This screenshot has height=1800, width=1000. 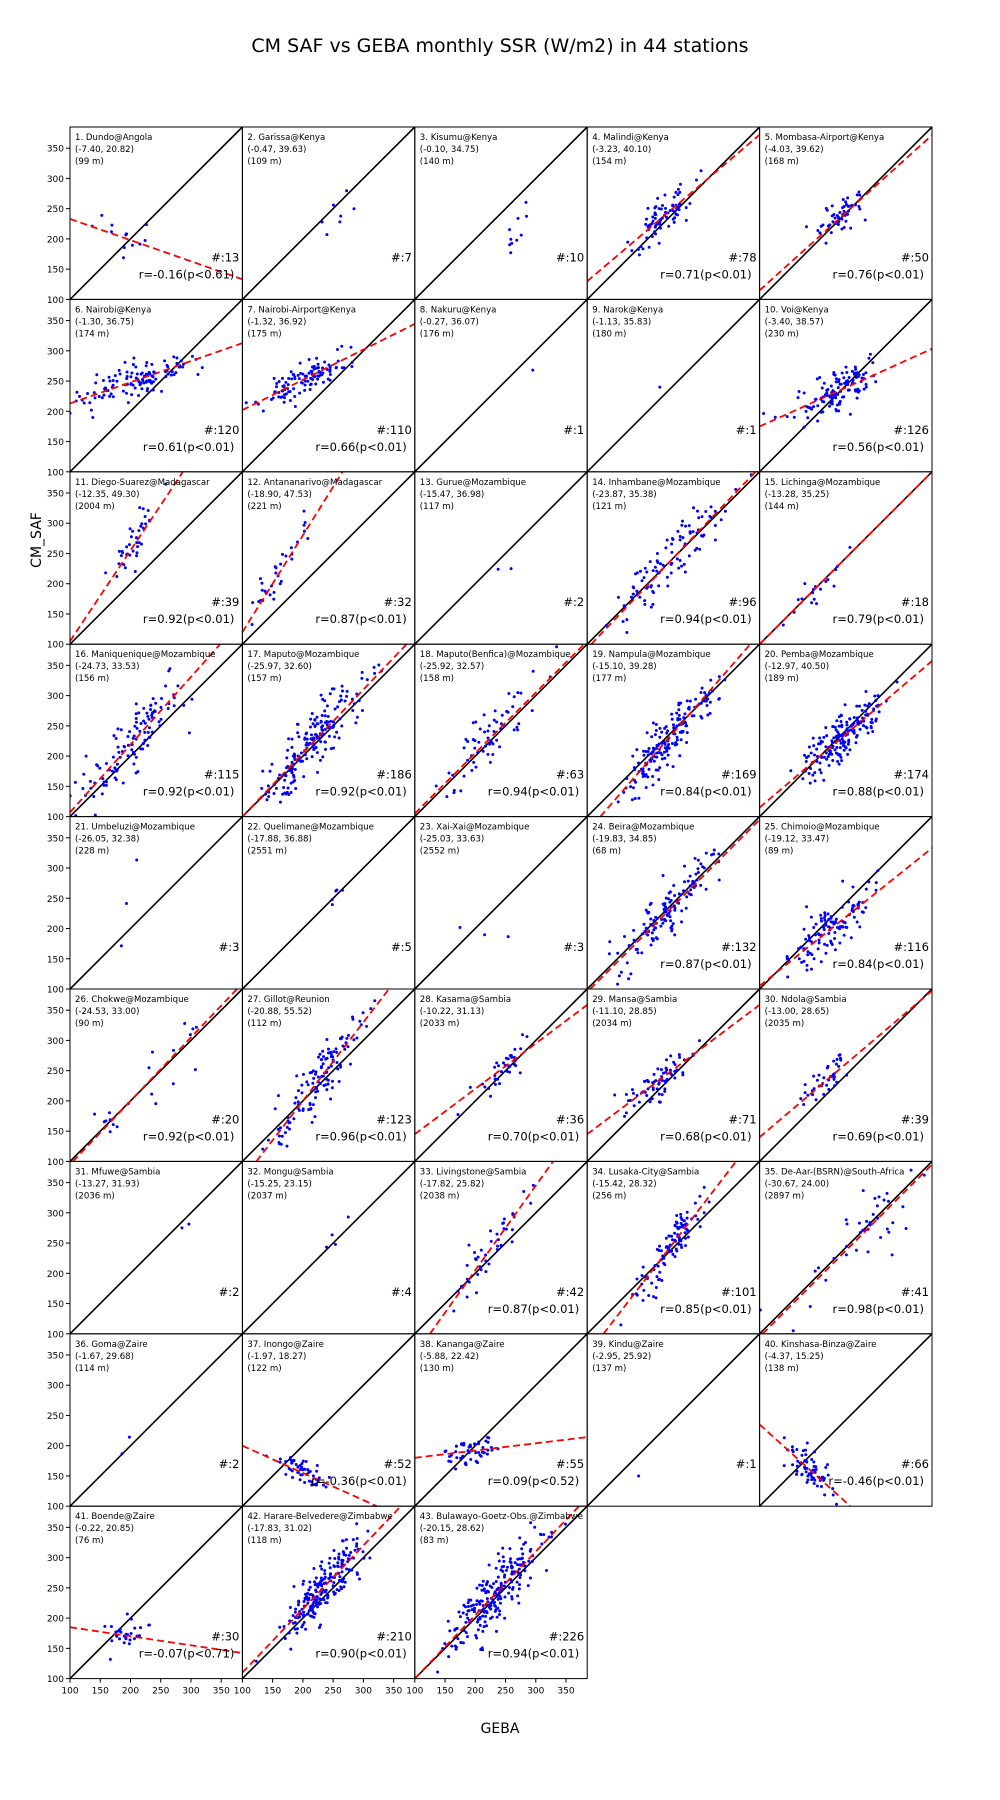 I want to click on y-tick-label: 350, so click(x=55, y=322).